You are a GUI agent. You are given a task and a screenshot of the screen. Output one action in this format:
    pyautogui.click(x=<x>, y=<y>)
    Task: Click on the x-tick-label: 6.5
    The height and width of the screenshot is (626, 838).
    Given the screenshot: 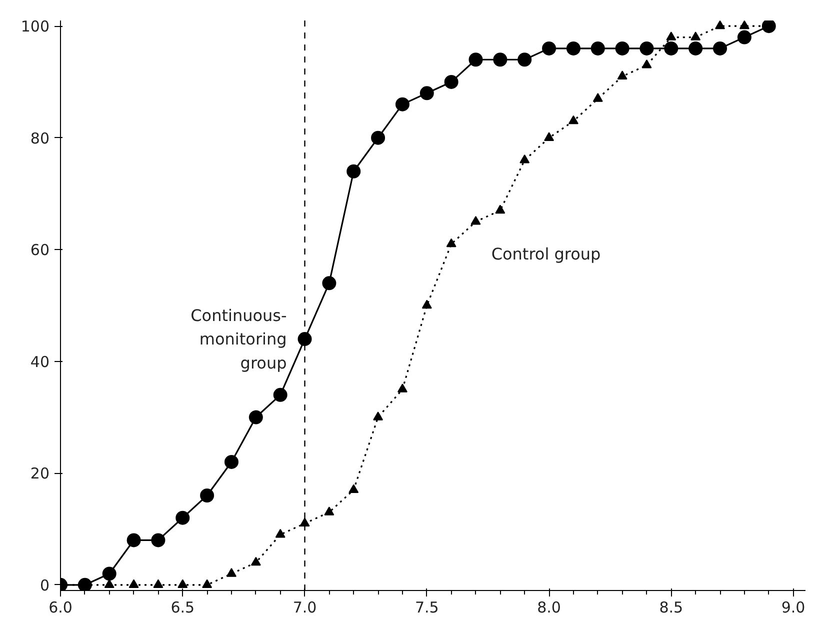 What is the action you would take?
    pyautogui.click(x=182, y=607)
    